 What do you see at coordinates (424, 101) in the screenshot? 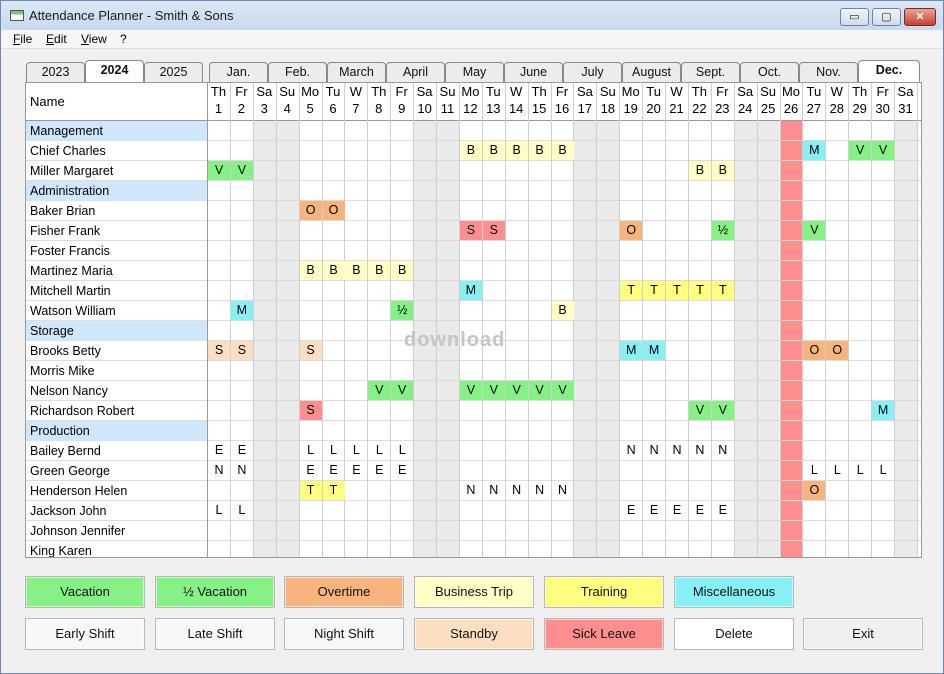
I see `day-header: Sa 10` at bounding box center [424, 101].